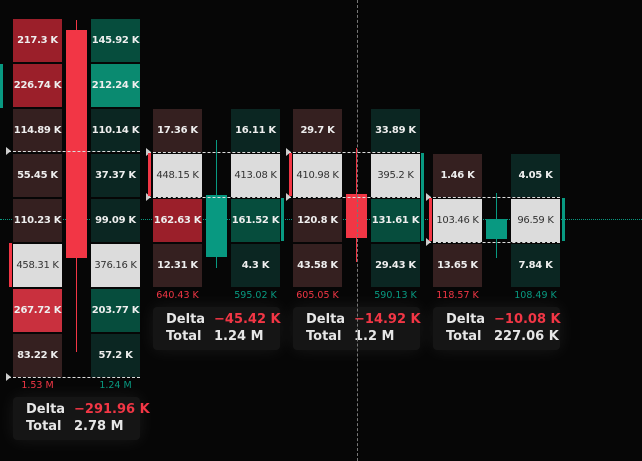  Describe the element at coordinates (81, 418) in the screenshot. I see `delta-total-box: Delta −291.96 K Total 2.78 M` at that location.